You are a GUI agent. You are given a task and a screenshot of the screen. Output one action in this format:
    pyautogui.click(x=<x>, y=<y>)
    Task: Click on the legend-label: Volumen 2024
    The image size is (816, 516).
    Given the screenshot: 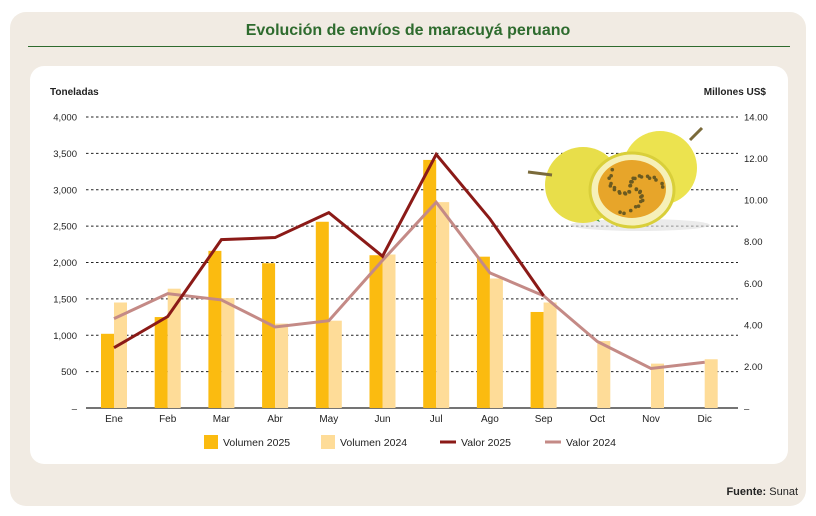 What is the action you would take?
    pyautogui.click(x=373, y=443)
    